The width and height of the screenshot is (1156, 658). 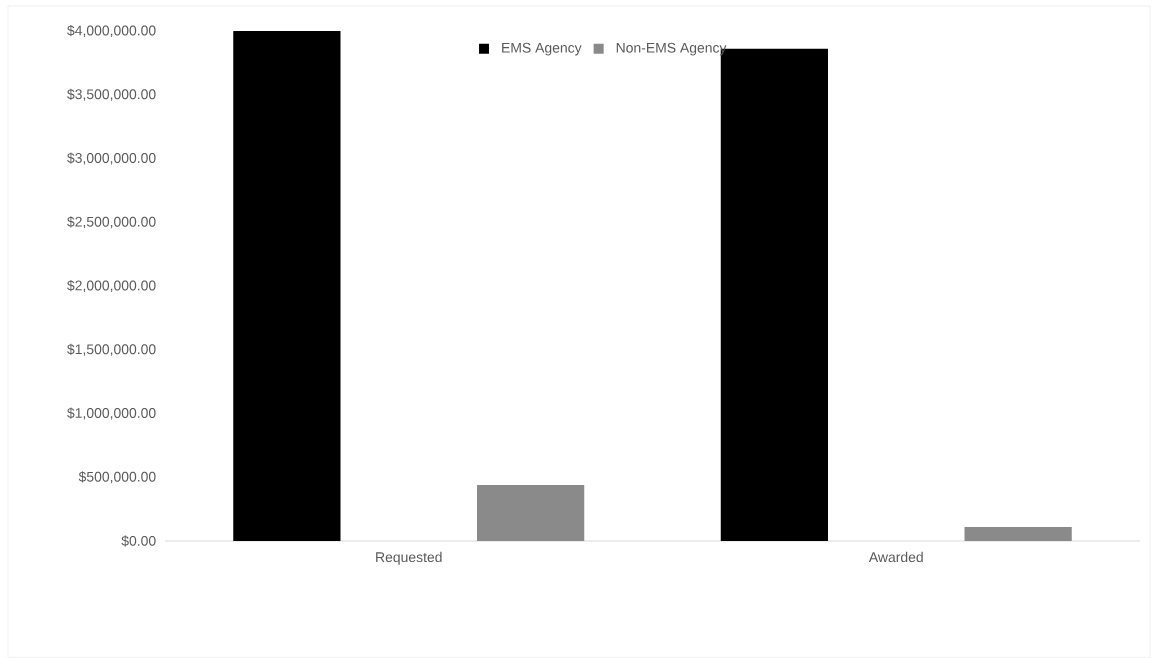 I want to click on y-tick-label: $4,000,000.00, so click(x=111, y=31).